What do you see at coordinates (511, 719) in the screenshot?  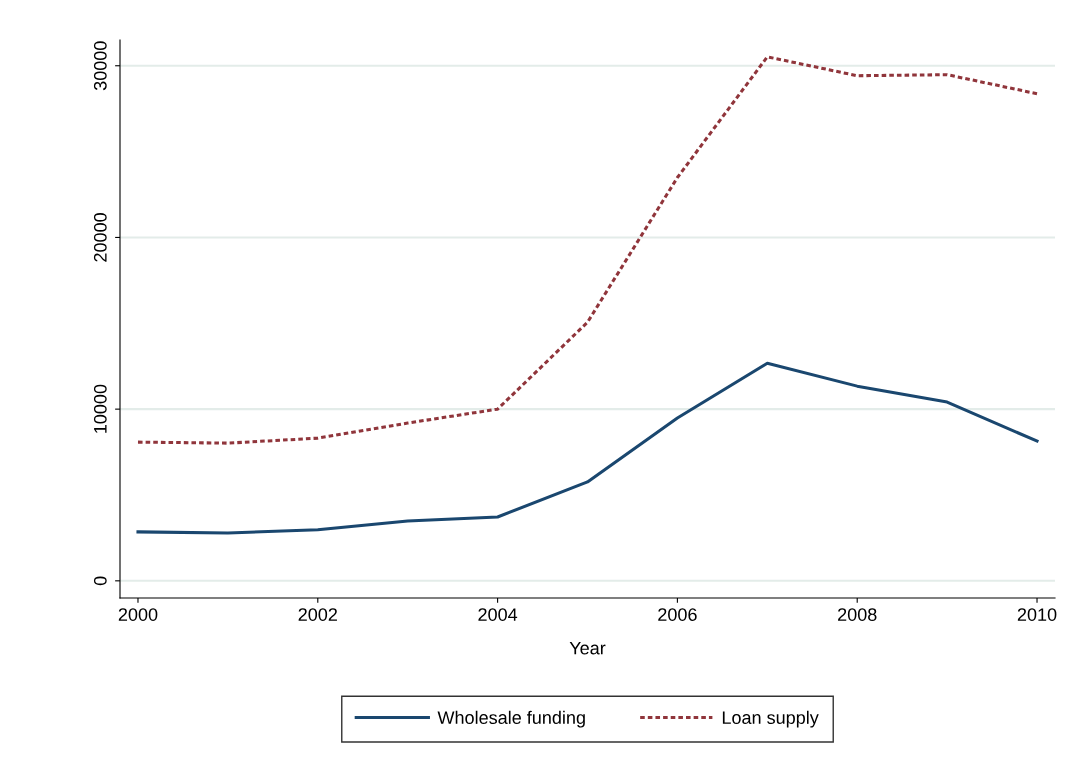 I see `legend-label: Wholesale funding` at bounding box center [511, 719].